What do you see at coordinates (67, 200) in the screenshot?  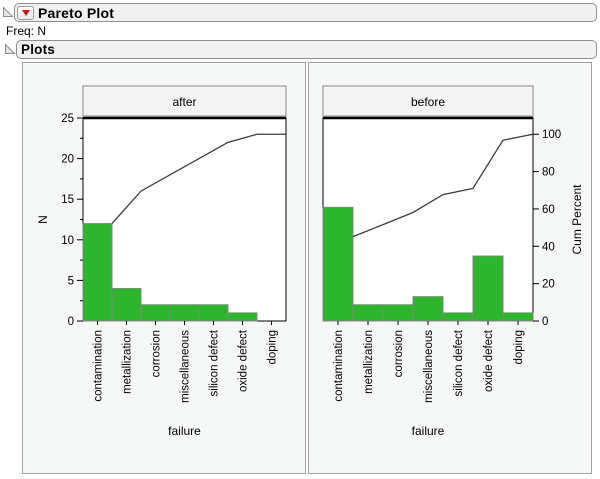 I see `y-tick-label: 15` at bounding box center [67, 200].